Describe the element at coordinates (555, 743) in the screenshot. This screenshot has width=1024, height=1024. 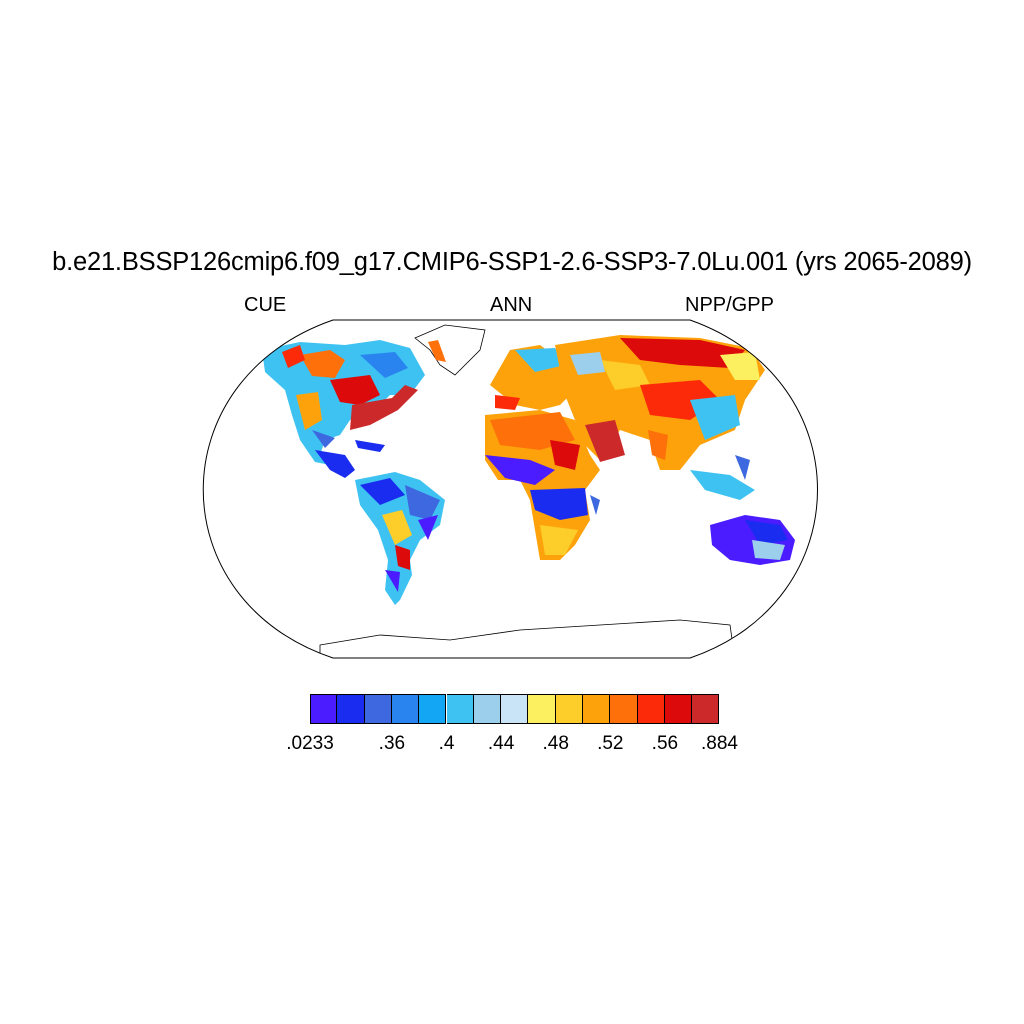
I see `colorbar-tick-label: .48` at that location.